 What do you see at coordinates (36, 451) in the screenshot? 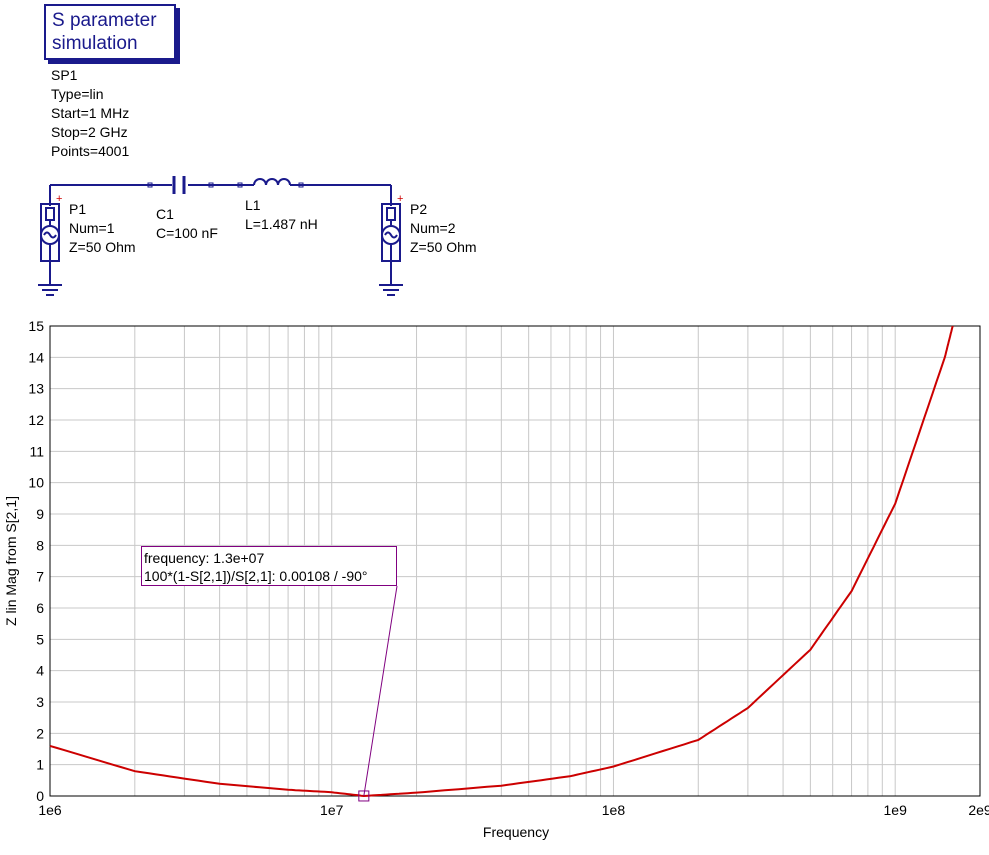
I see `y-tick-label: 11` at bounding box center [36, 451].